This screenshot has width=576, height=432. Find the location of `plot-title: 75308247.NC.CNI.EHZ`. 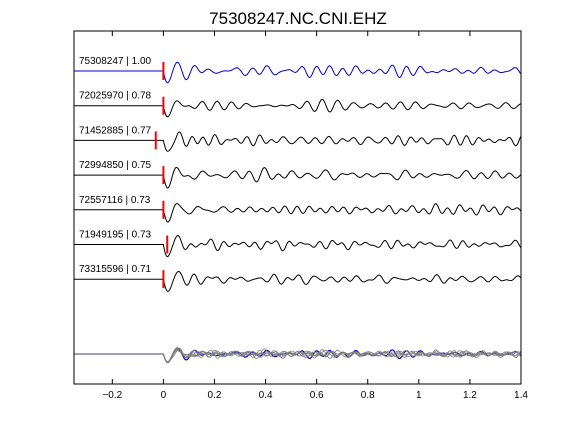

plot-title: 75308247.NC.CNI.EHZ is located at coordinates (298, 18).